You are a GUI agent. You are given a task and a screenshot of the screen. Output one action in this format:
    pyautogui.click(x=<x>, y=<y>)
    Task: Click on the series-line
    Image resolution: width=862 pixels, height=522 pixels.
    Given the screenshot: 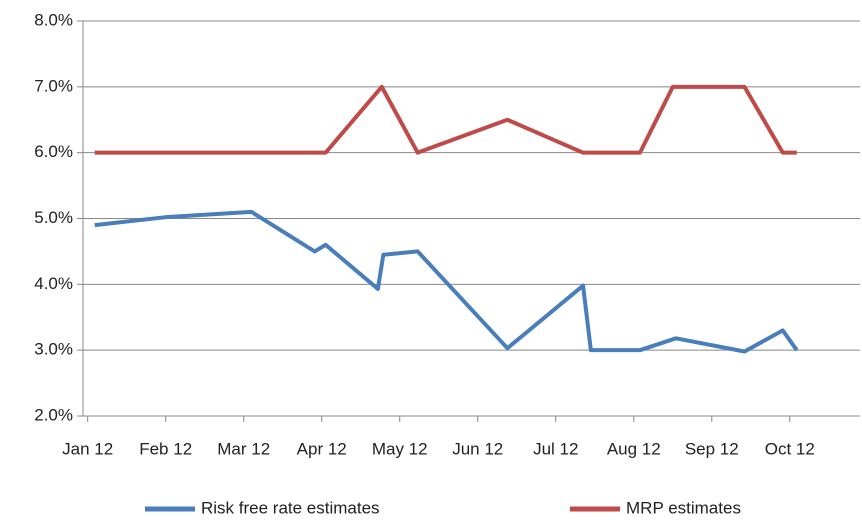 What is the action you would take?
    pyautogui.click(x=445, y=119)
    